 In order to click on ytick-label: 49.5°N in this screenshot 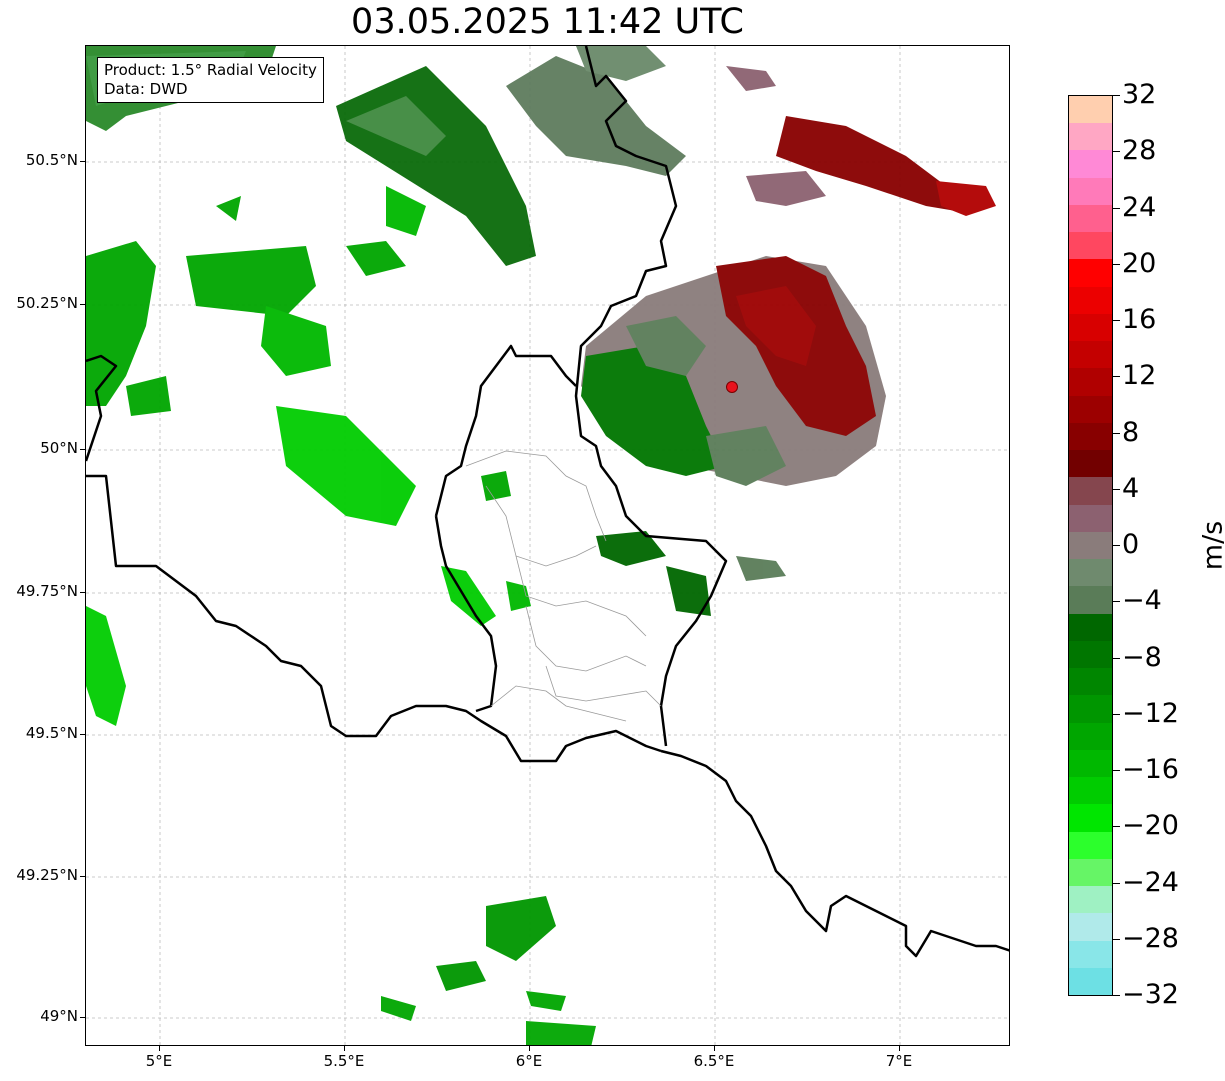, I will do `click(51, 733)`.